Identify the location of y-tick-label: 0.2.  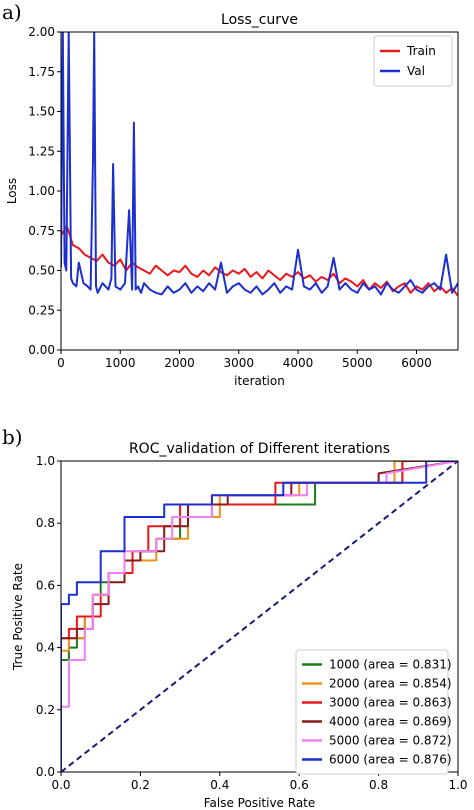
(45, 710).